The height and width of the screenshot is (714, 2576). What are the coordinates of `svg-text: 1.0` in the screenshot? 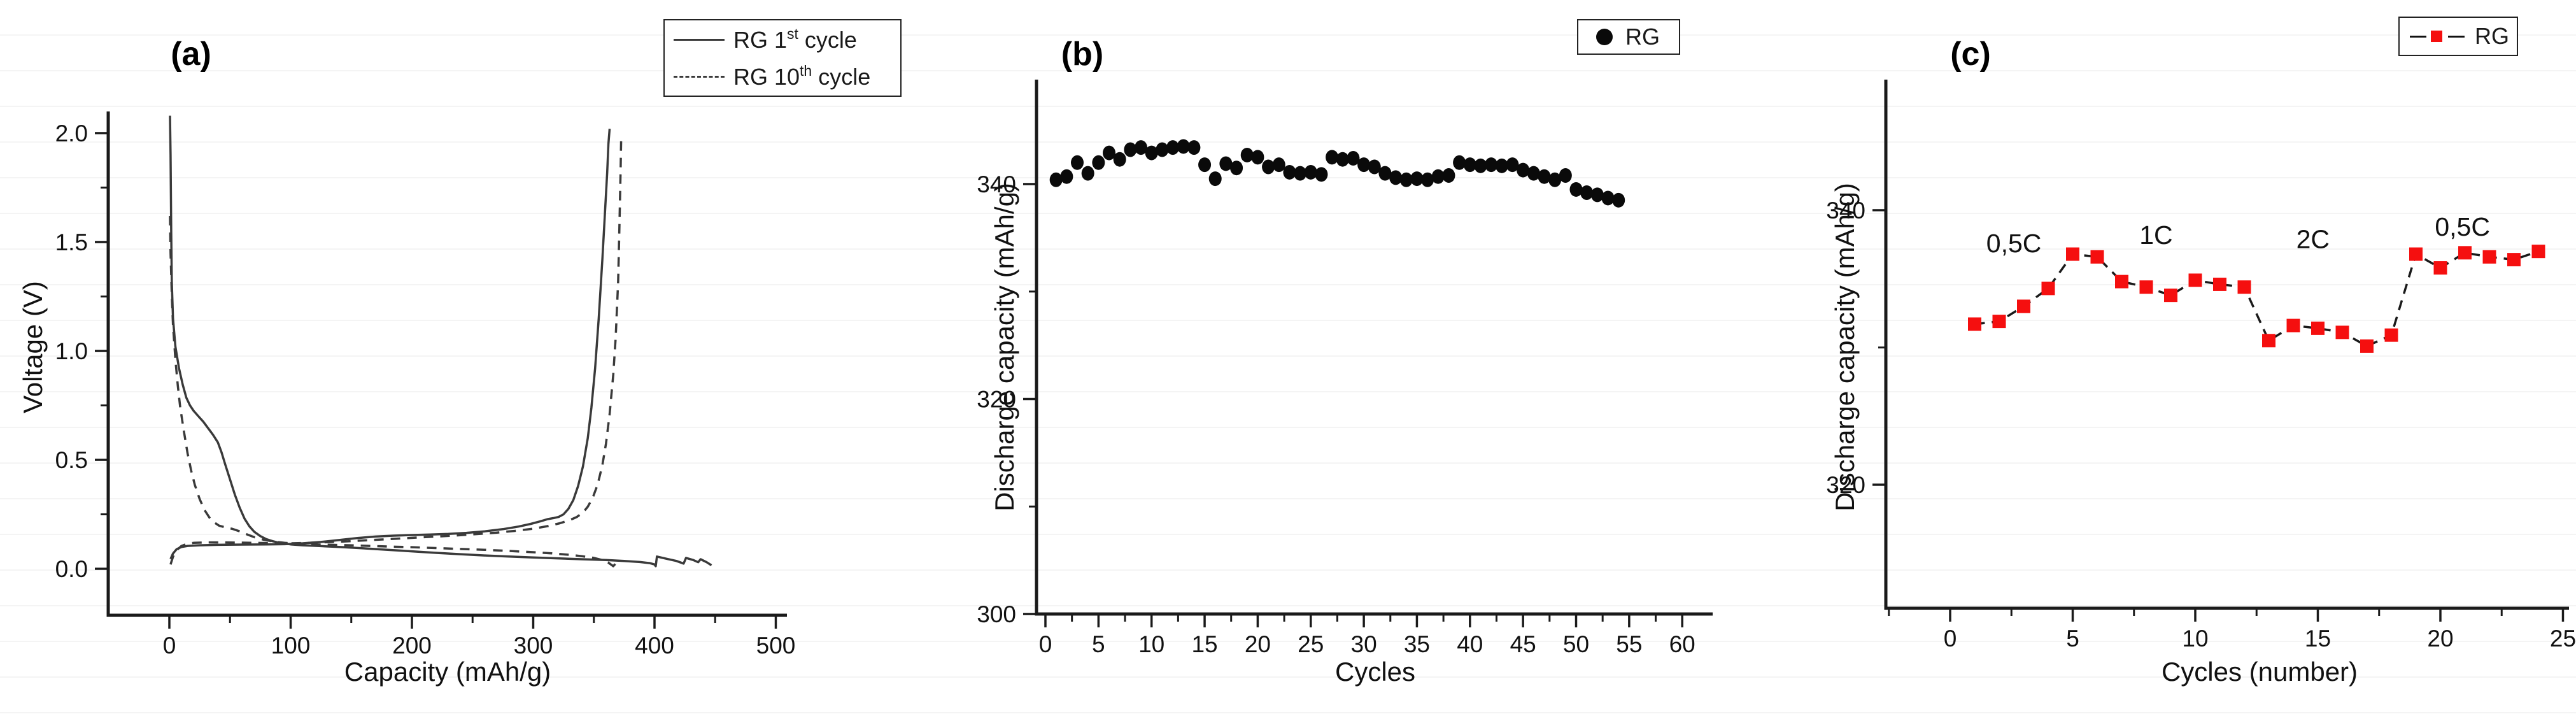 It's located at (71, 351).